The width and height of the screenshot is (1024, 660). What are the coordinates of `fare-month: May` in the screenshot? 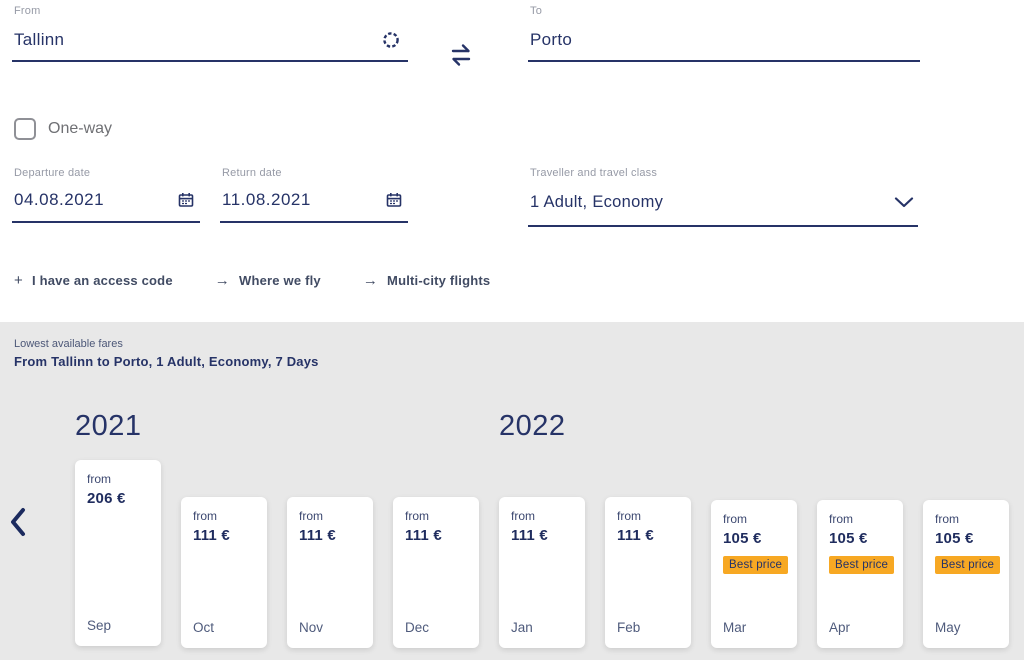 It's located at (948, 627).